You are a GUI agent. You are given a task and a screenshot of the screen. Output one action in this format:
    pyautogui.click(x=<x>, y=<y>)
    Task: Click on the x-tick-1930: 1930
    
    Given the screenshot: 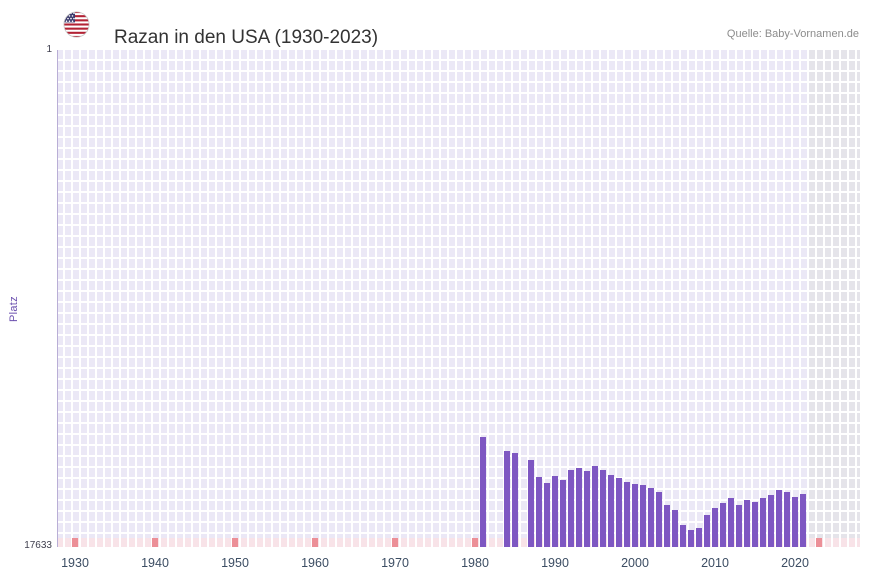 What is the action you would take?
    pyautogui.click(x=75, y=563)
    